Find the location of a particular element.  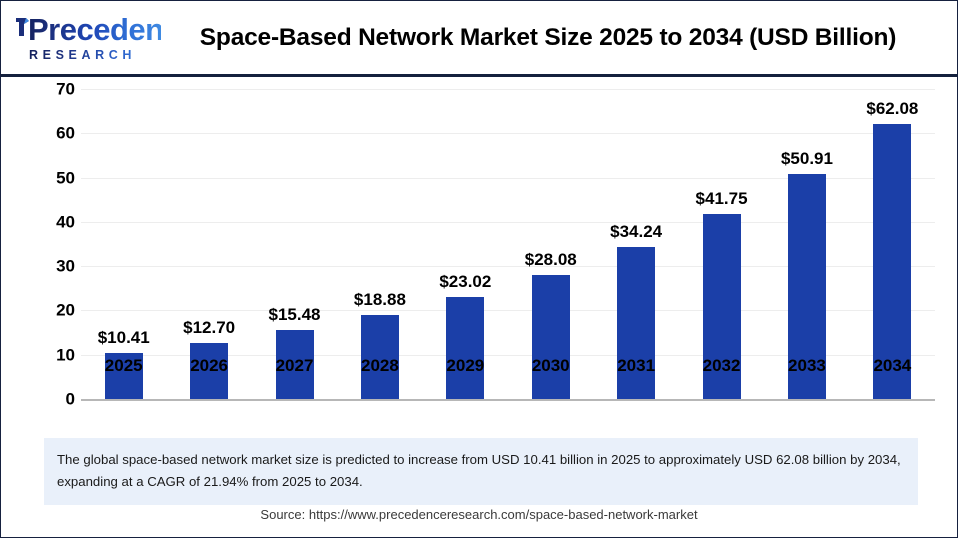

bar-slot: $62.08 is located at coordinates (892, 253).